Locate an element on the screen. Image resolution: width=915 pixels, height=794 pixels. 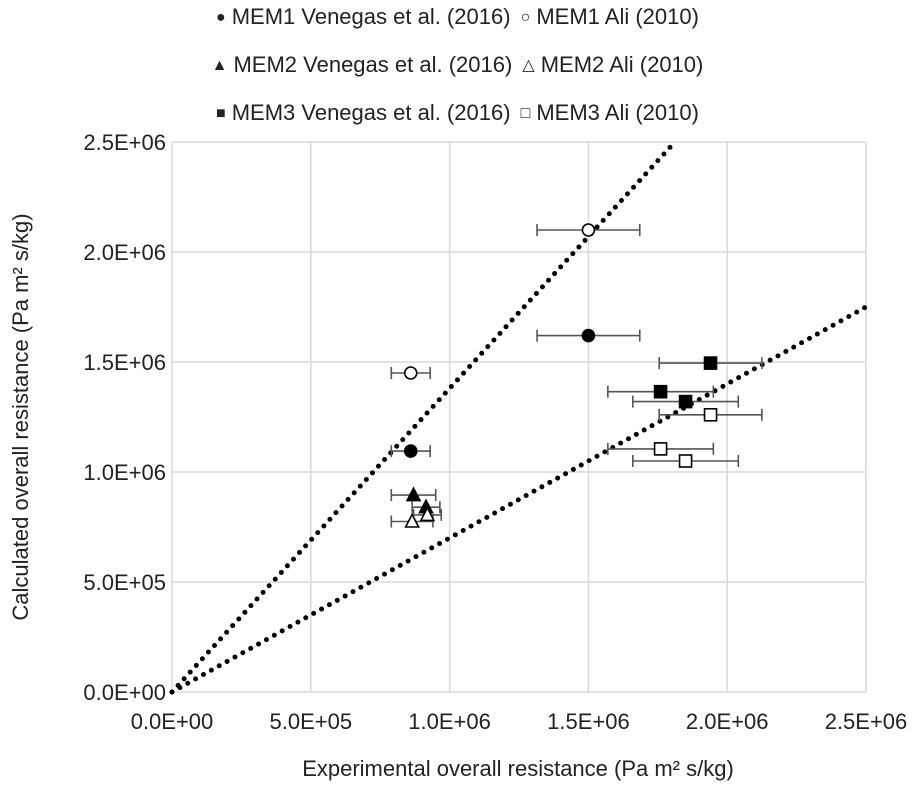
filled-triangle-icon: ▲ is located at coordinates (219, 65).